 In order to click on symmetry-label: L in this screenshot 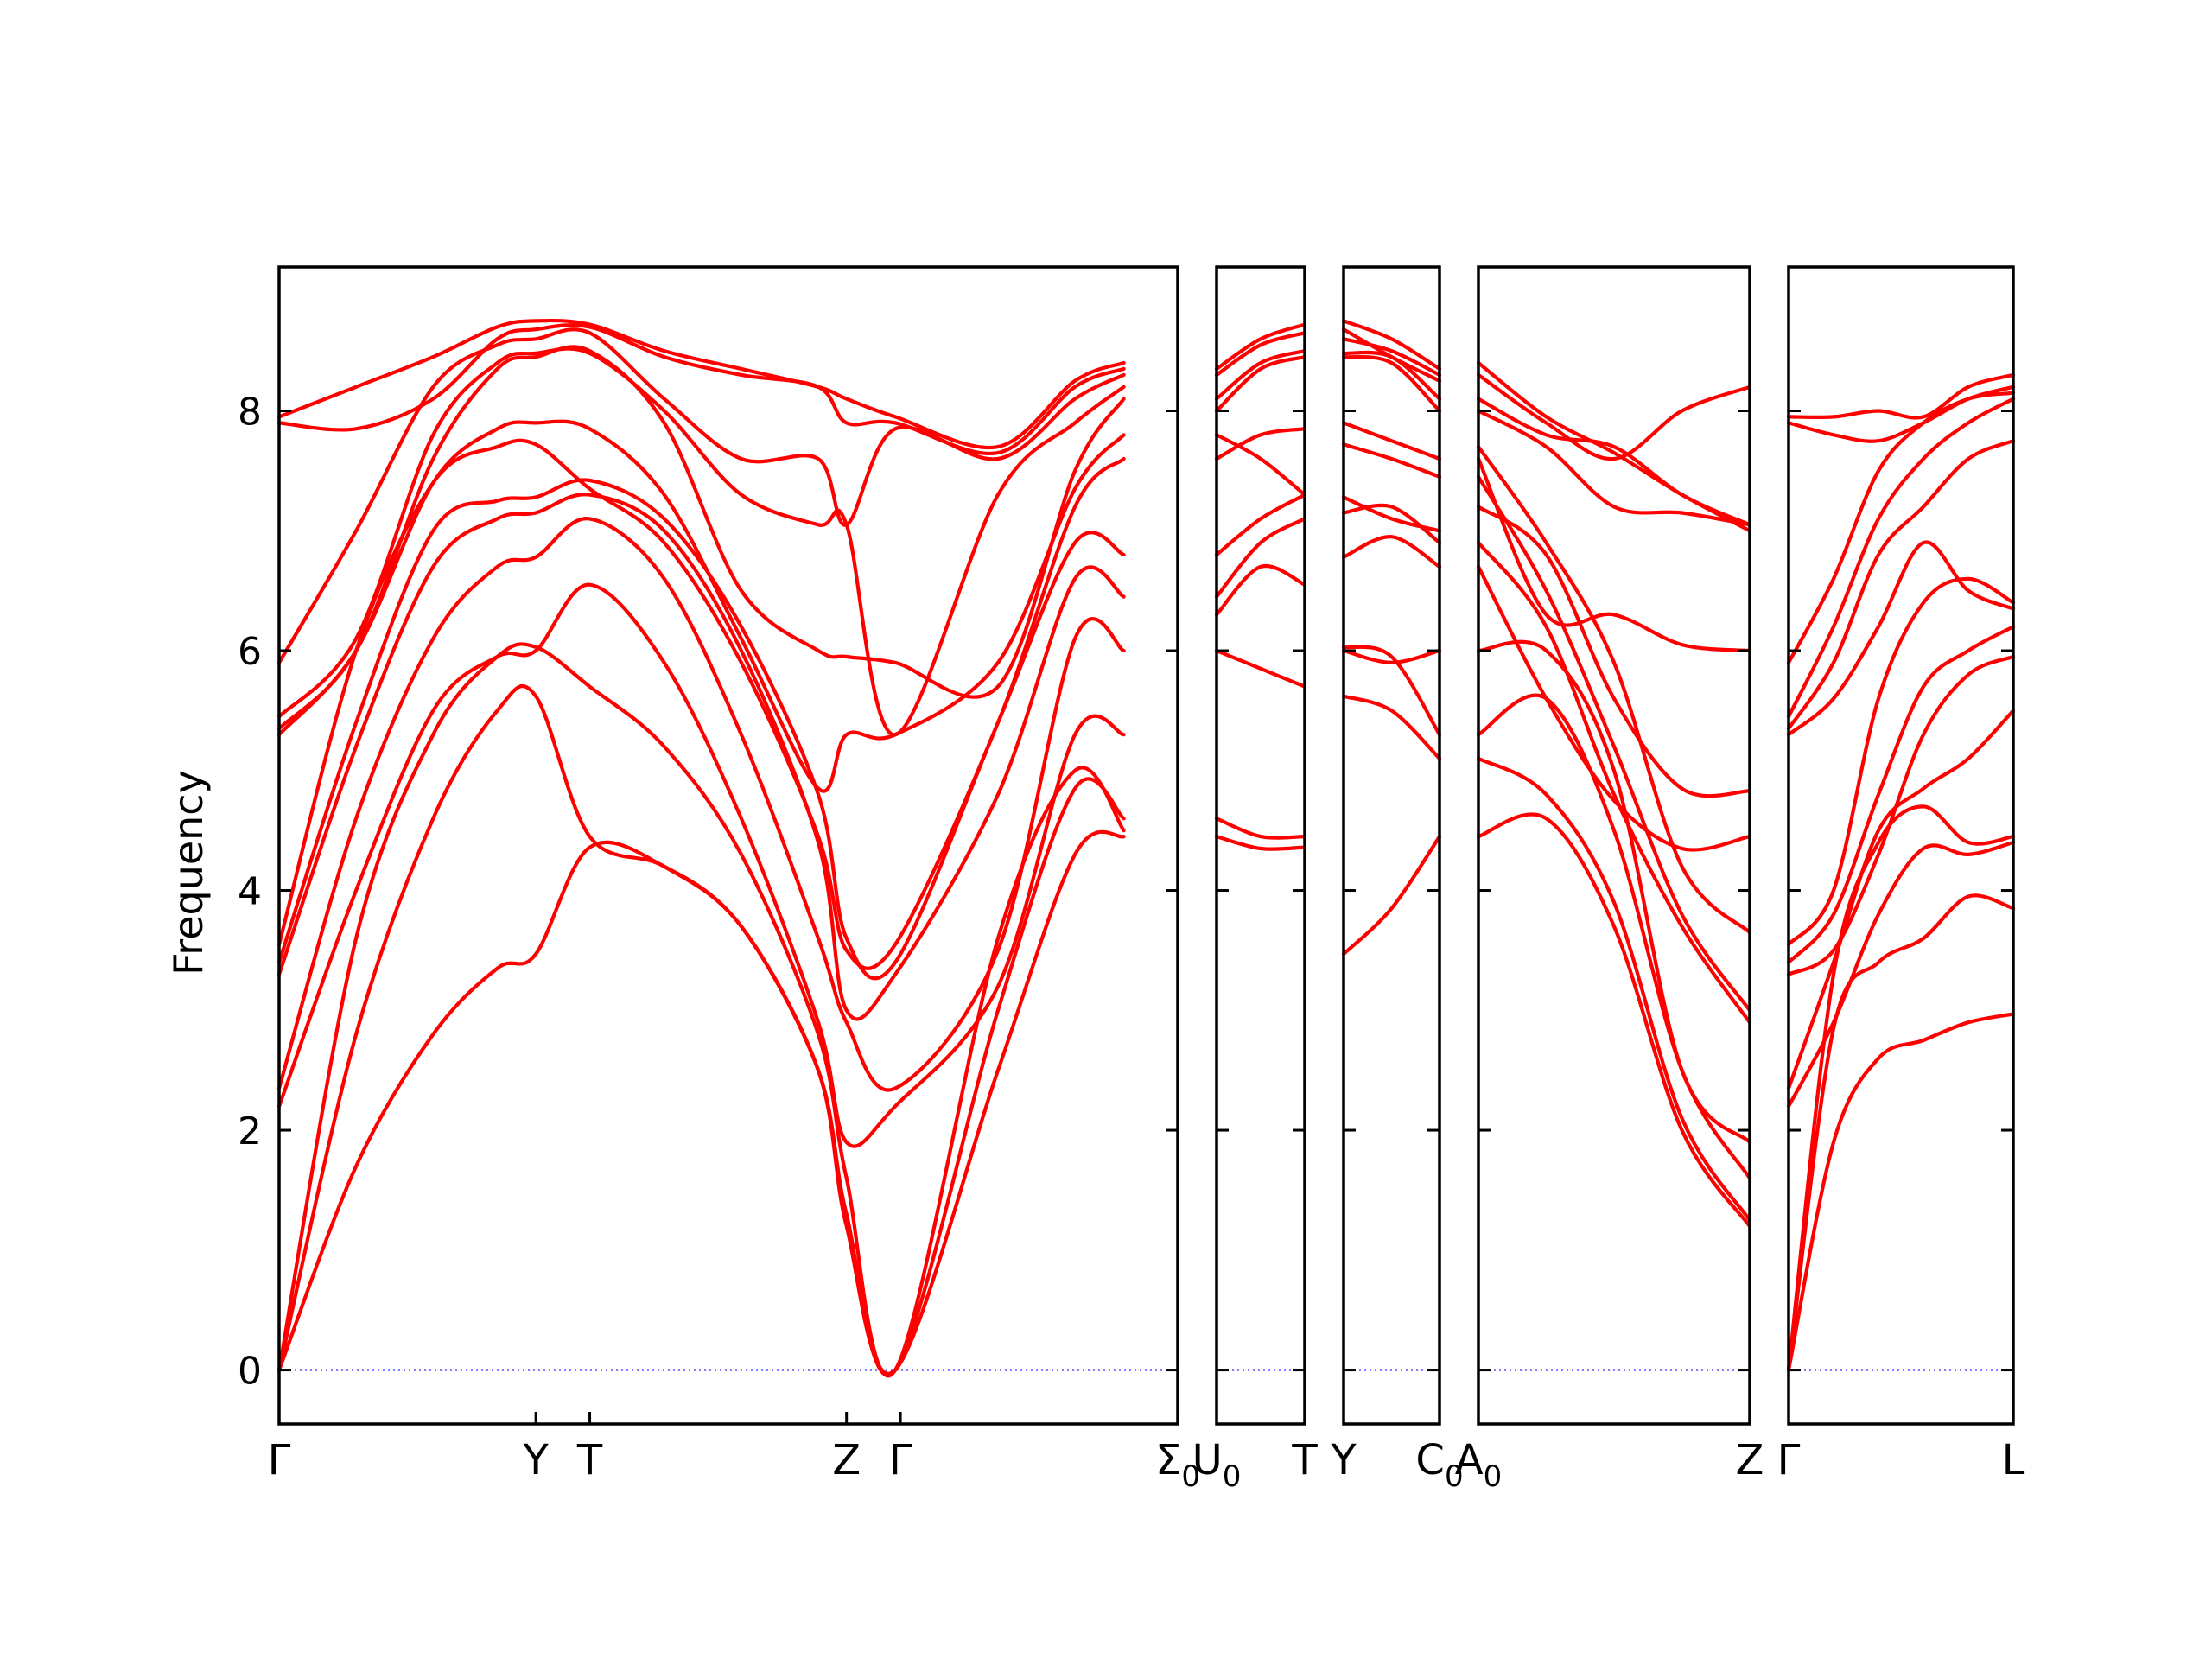, I will do `click(2013, 1460)`.